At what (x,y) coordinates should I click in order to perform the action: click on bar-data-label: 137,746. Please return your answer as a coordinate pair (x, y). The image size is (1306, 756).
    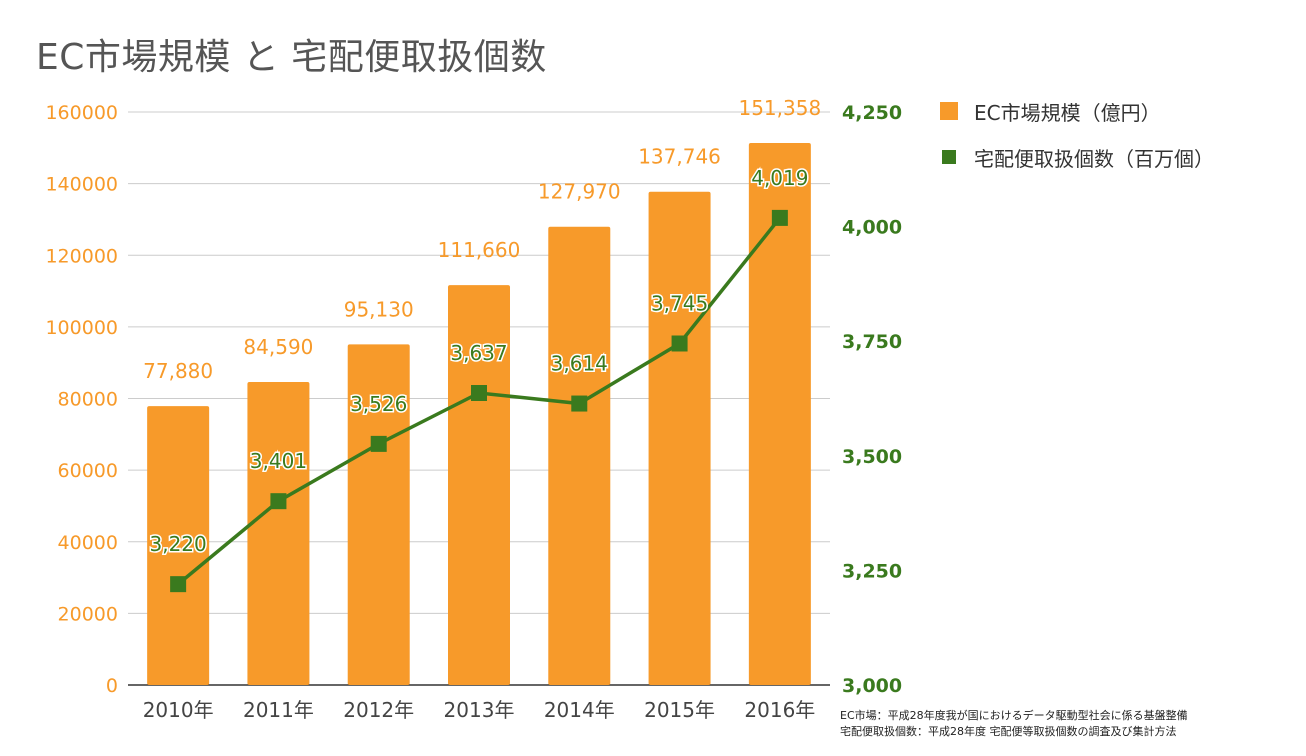
    Looking at the image, I should click on (679, 157).